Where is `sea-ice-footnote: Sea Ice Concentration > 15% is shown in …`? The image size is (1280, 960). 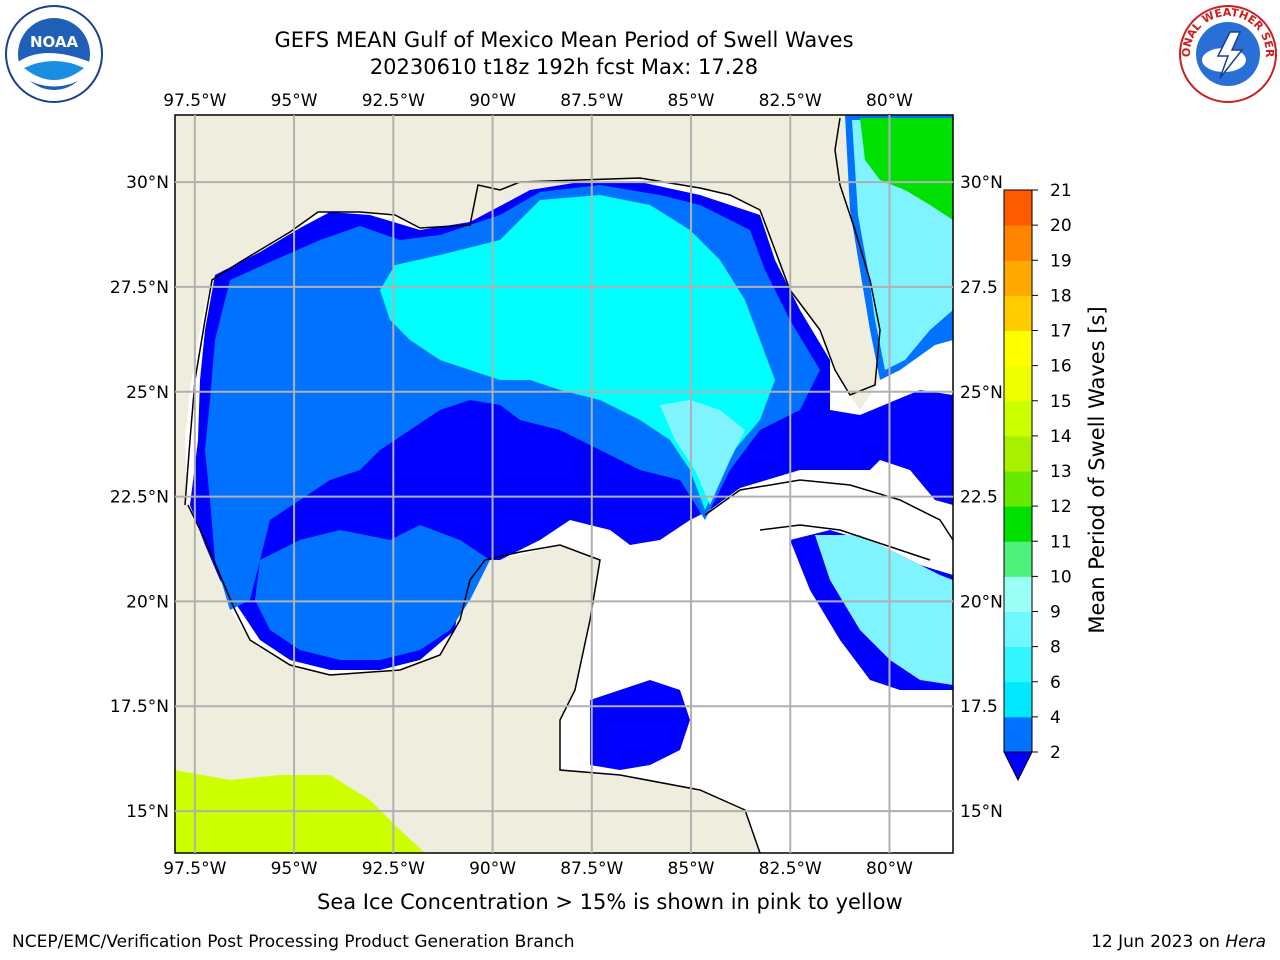
sea-ice-footnote: Sea Ice Concentration > 15% is shown in … is located at coordinates (610, 902).